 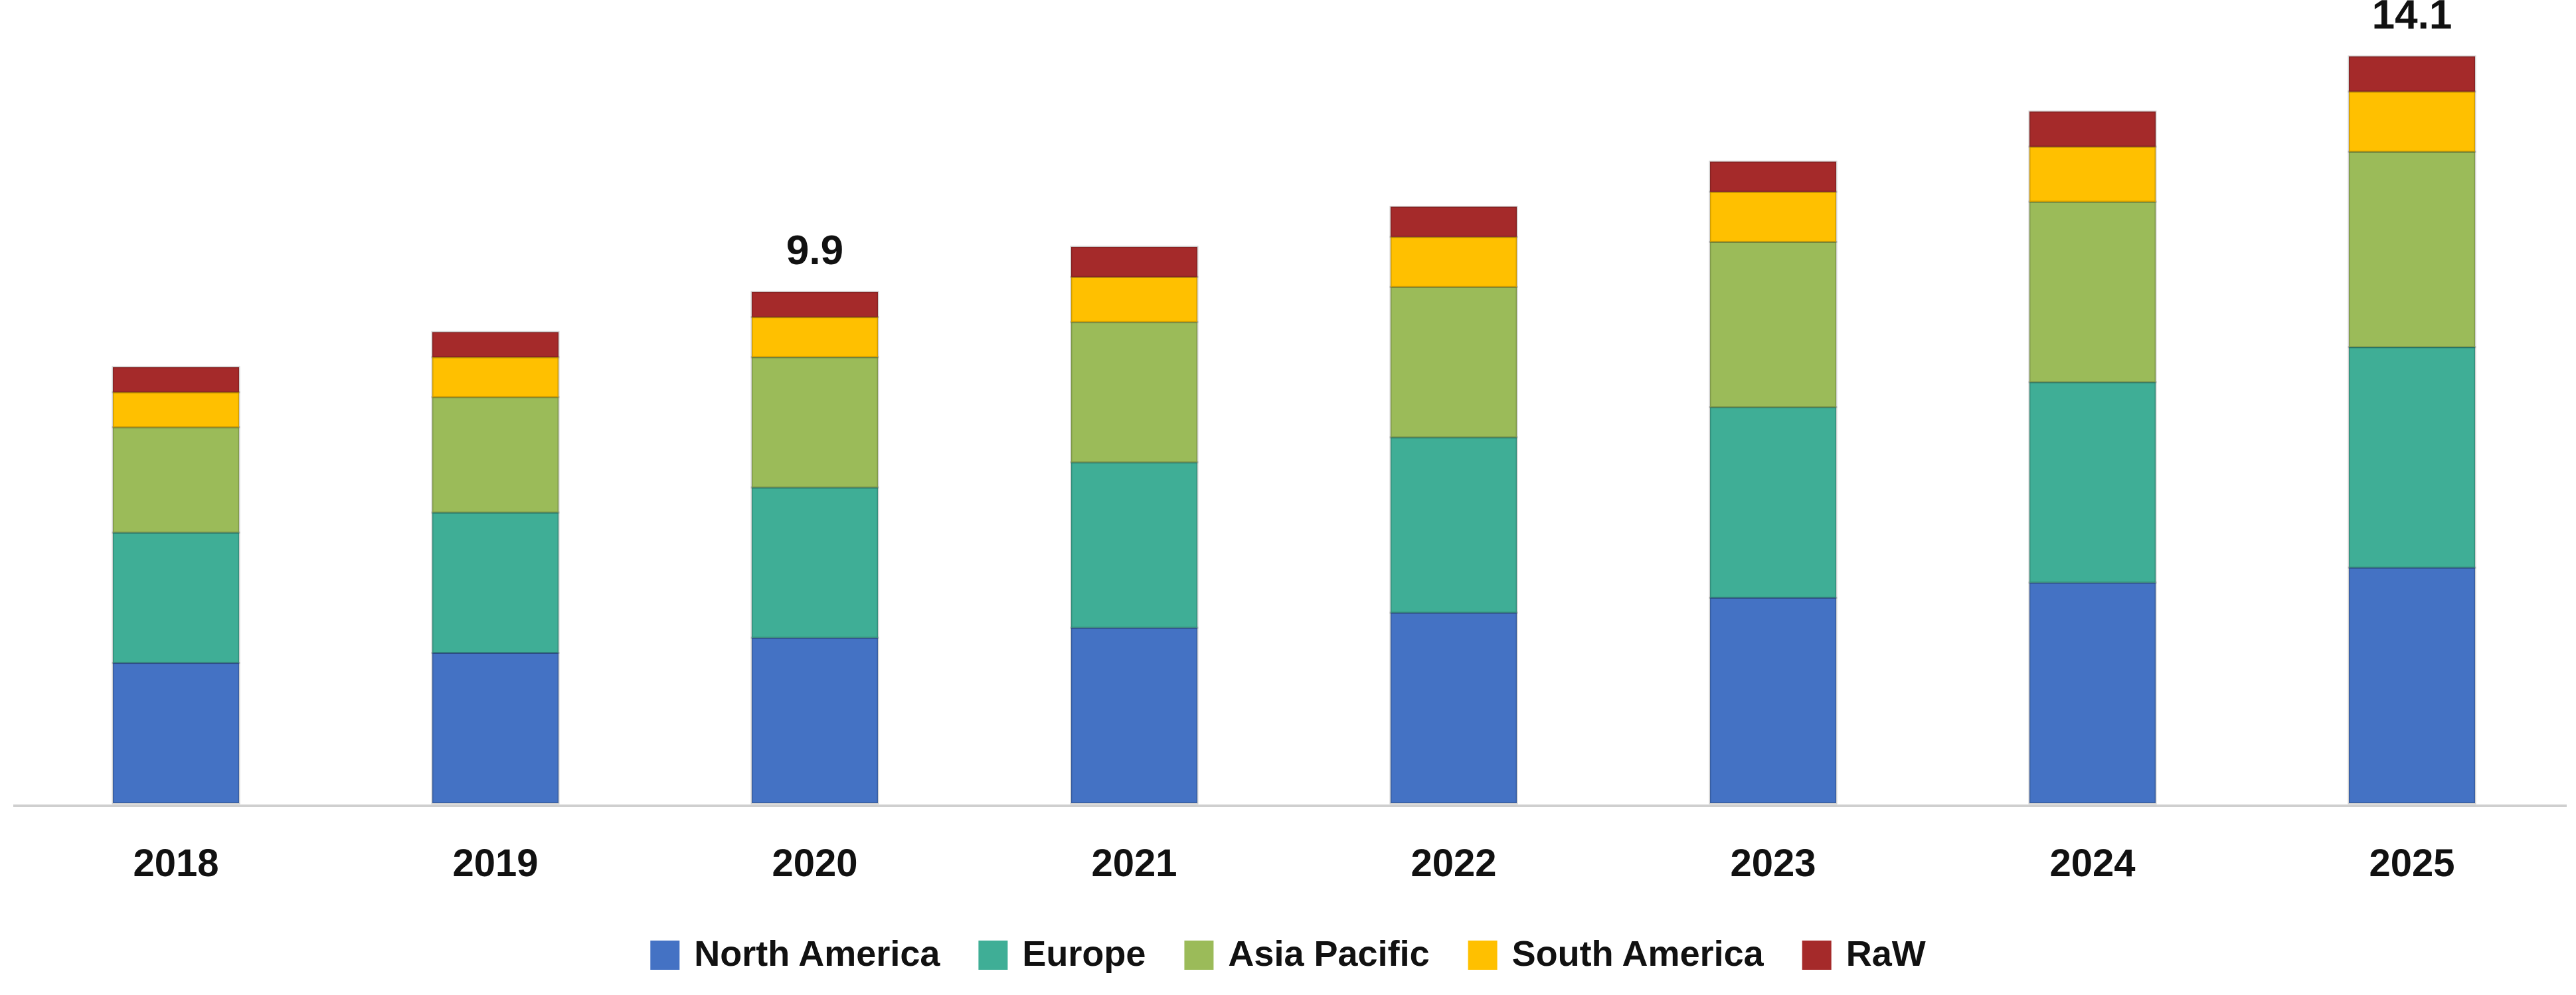 What do you see at coordinates (814, 250) in the screenshot?
I see `total-label-2020: 9.9` at bounding box center [814, 250].